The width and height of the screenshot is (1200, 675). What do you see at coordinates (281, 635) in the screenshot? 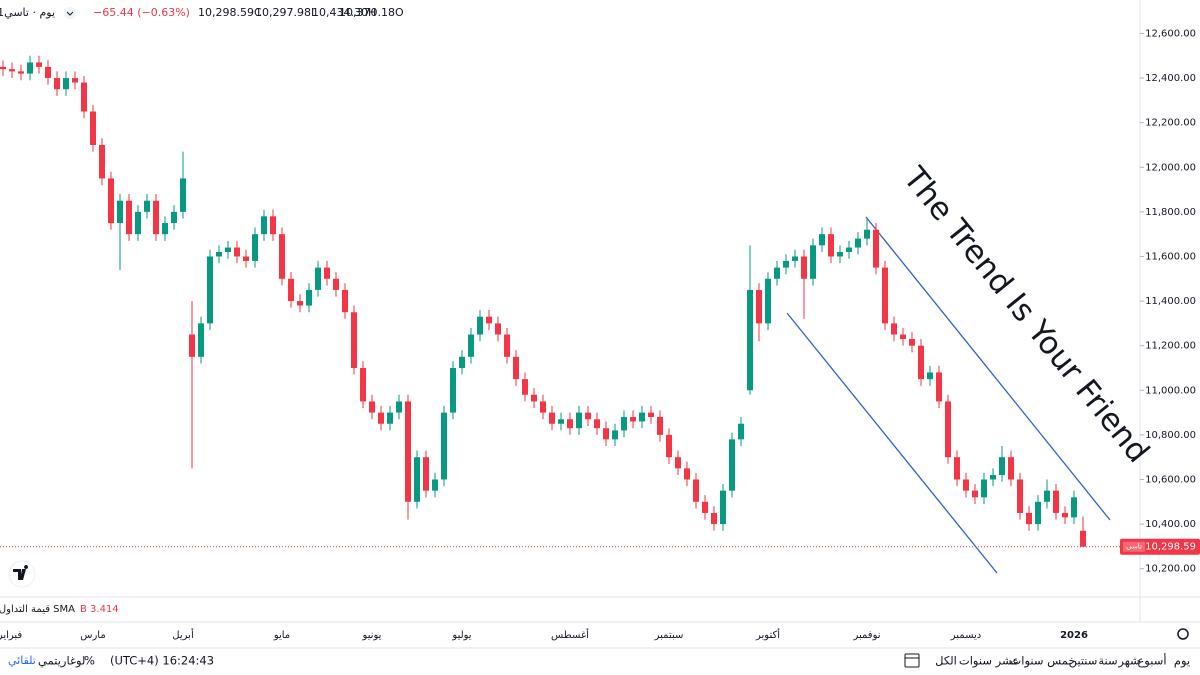
I see `x-tick-label: مايو` at bounding box center [281, 635].